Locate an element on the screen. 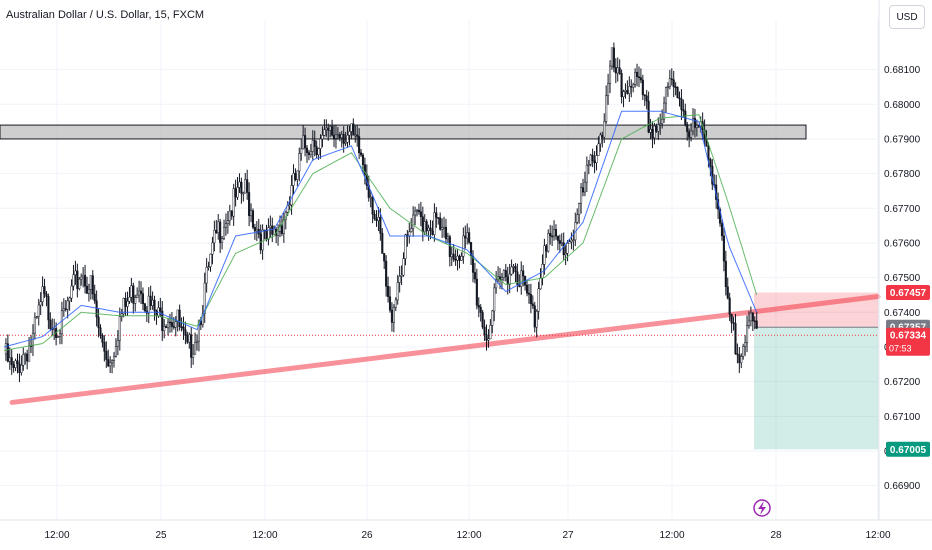 This screenshot has width=932, height=550. resistance-zone-rect is located at coordinates (403, 132).